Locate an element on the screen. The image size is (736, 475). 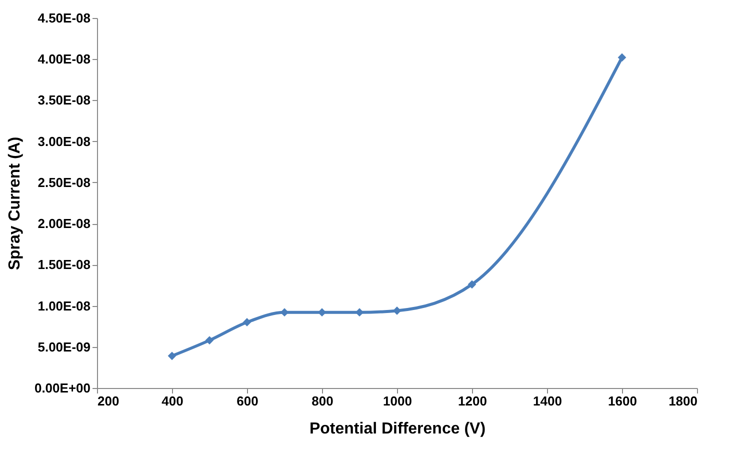
x-tick-label: 1800 is located at coordinates (683, 401).